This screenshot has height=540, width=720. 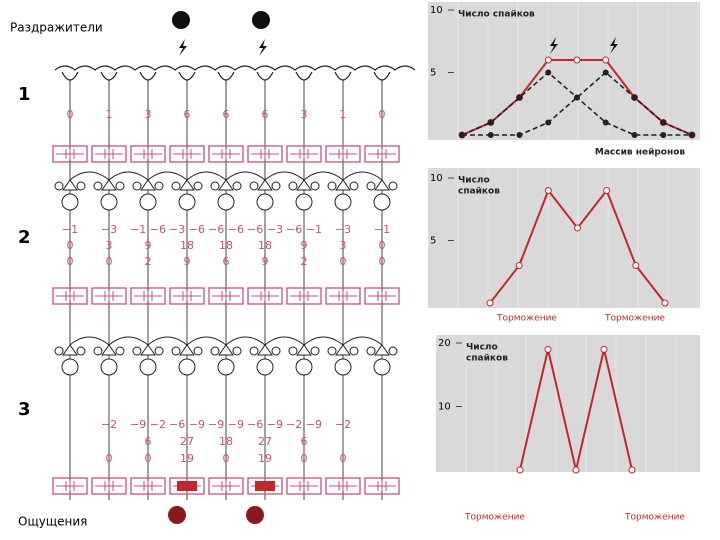 What do you see at coordinates (304, 424) in the screenshot?
I see `level3-count: −2 −9` at bounding box center [304, 424].